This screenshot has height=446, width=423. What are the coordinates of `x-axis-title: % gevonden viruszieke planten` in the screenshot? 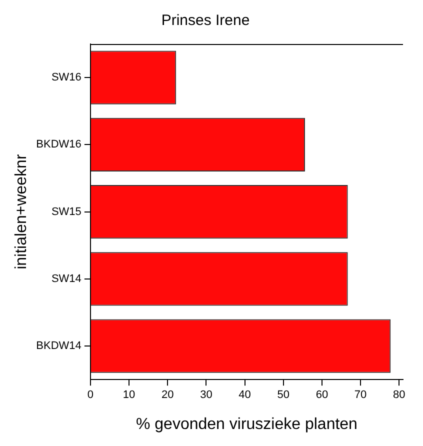 It's located at (247, 424).